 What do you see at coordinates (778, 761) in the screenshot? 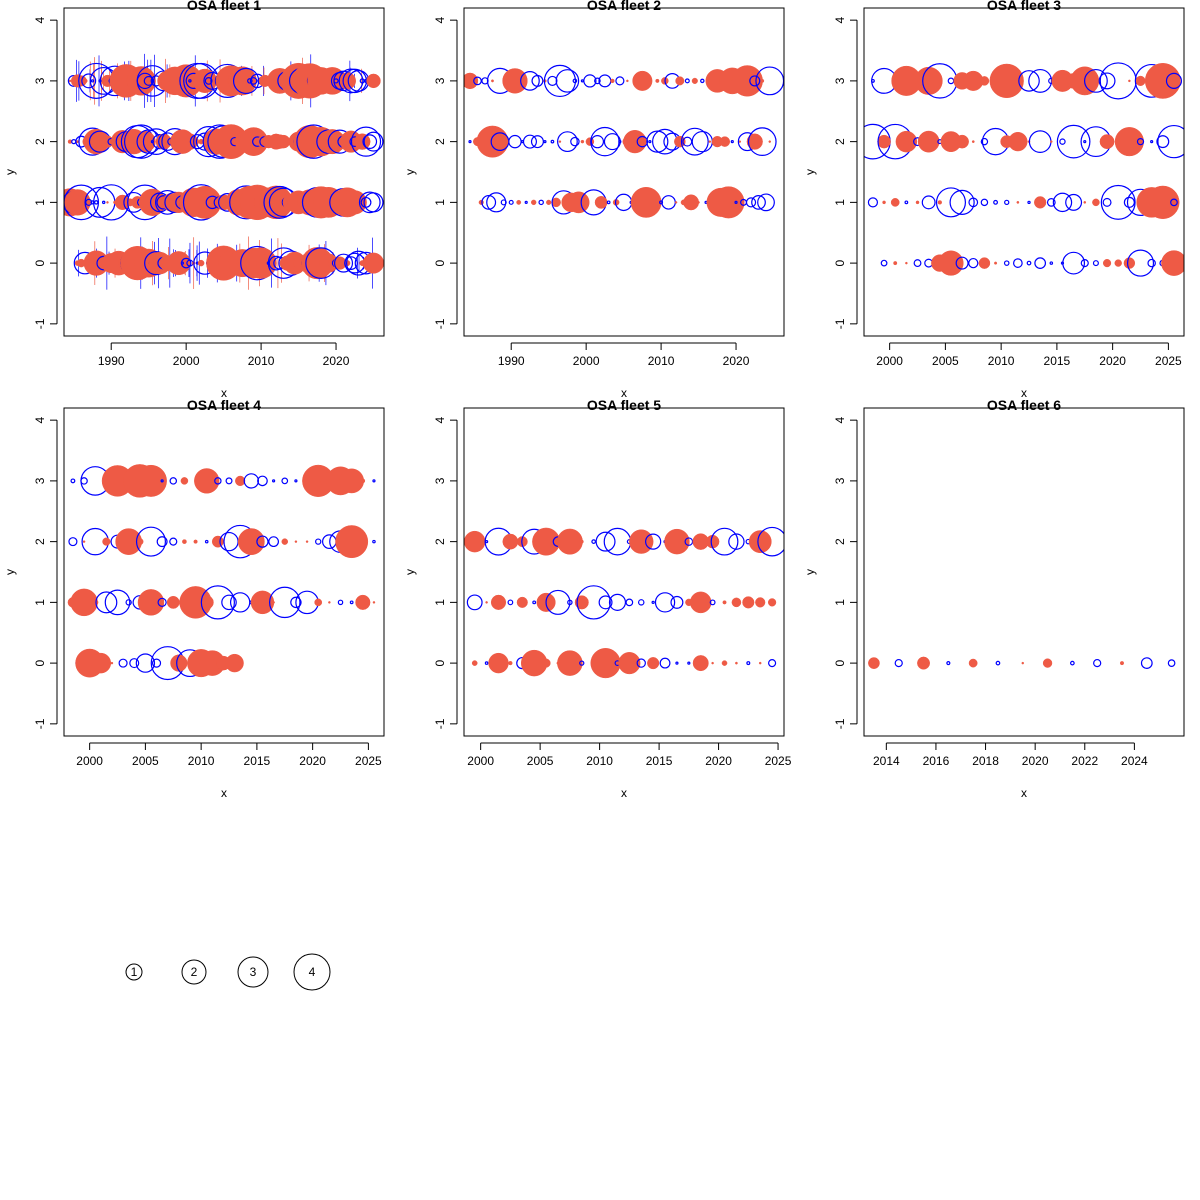
I see `x-tick-label: 2025` at bounding box center [778, 761].